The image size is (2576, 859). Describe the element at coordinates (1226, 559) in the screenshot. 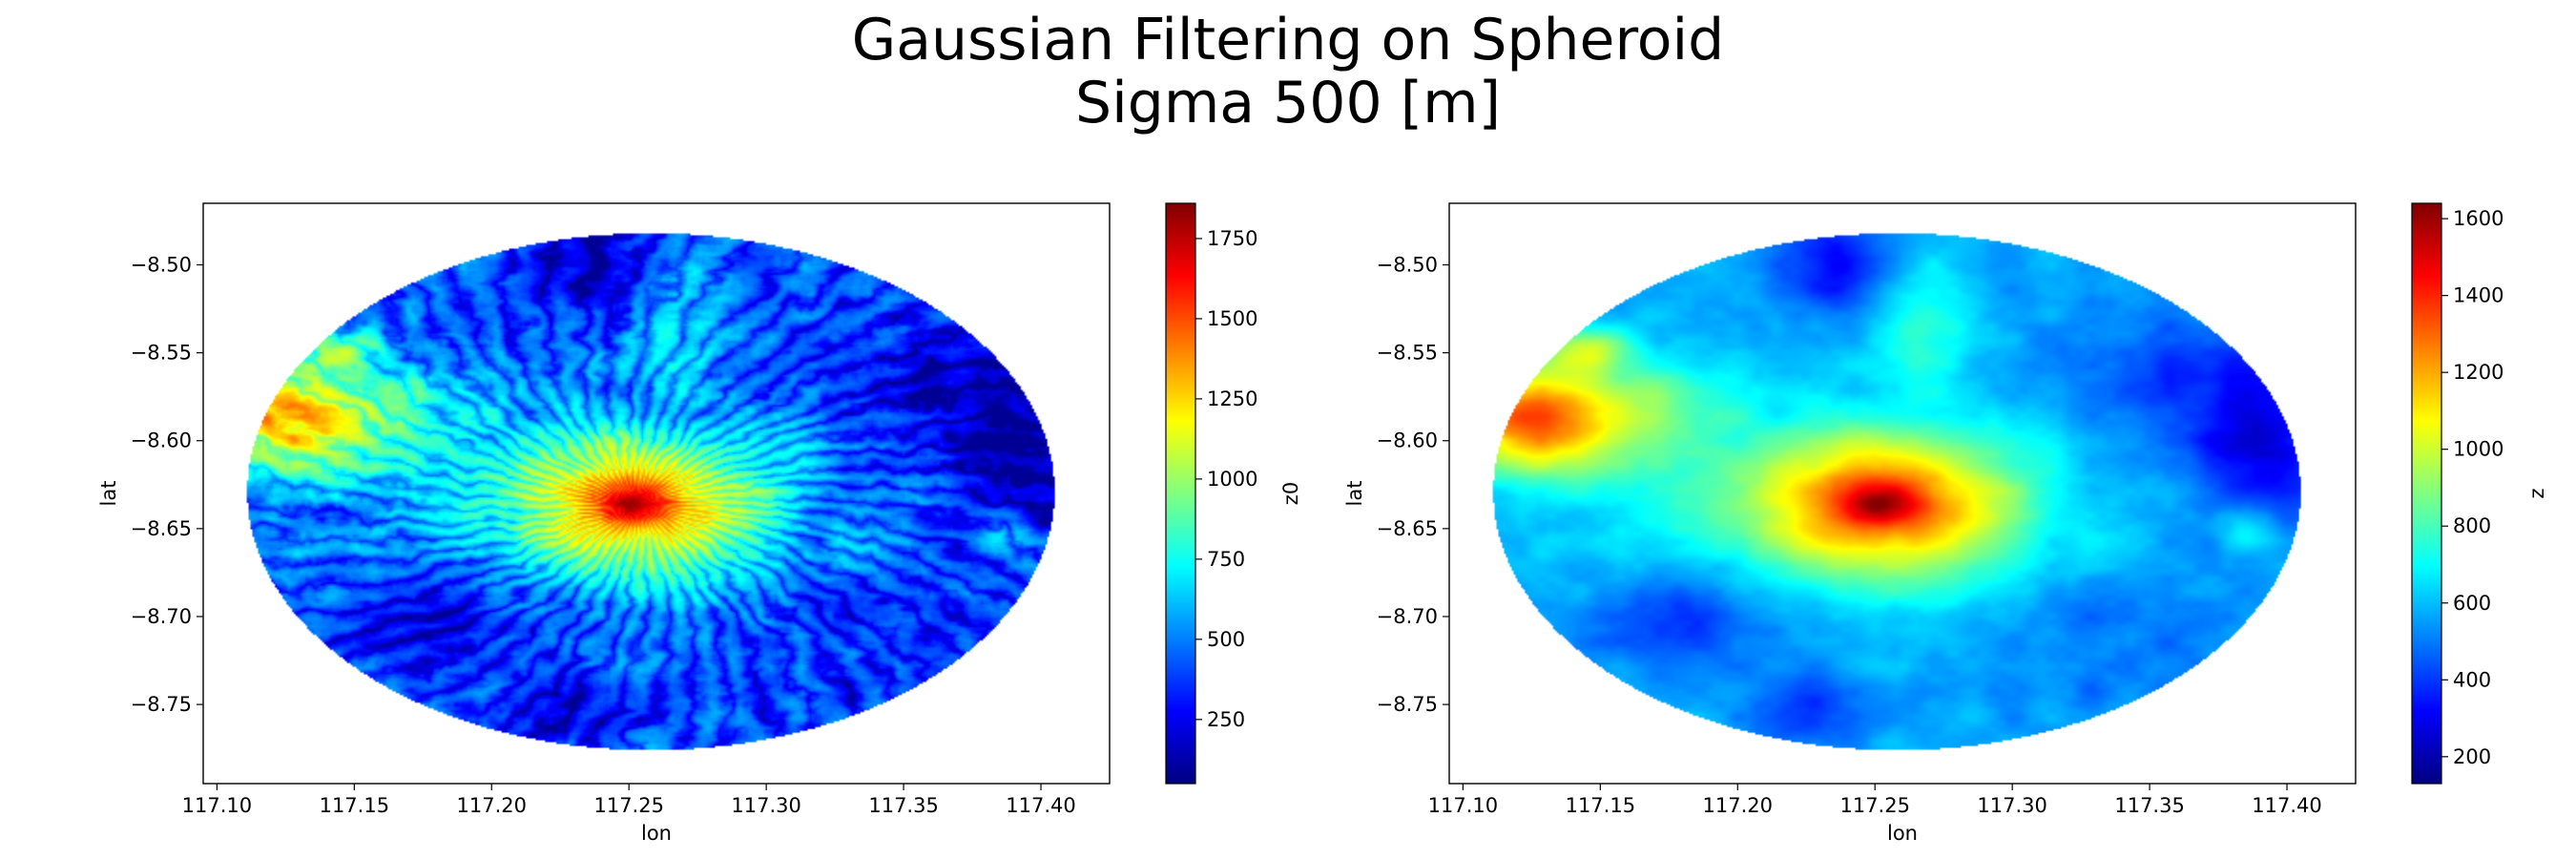

I see `colorbar-tick-label: 750` at that location.